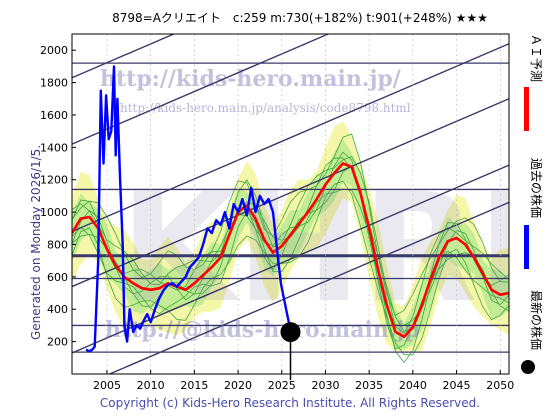  Describe the element at coordinates (54, 83) in the screenshot. I see `y-tick-label: 1800` at that location.